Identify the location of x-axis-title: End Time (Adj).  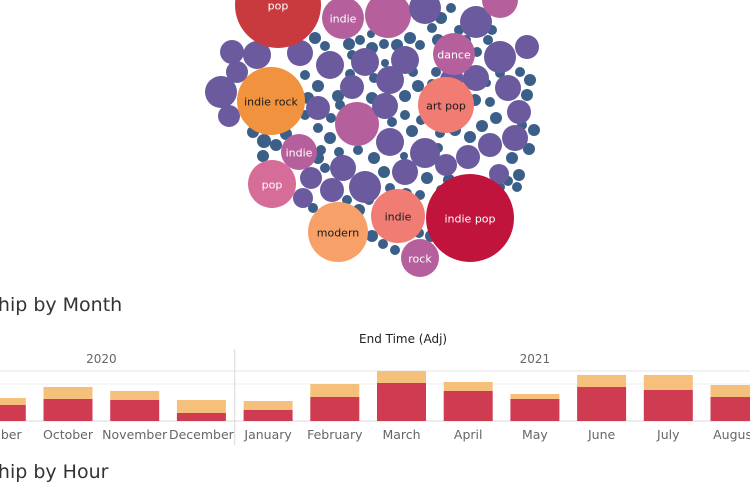
(403, 339).